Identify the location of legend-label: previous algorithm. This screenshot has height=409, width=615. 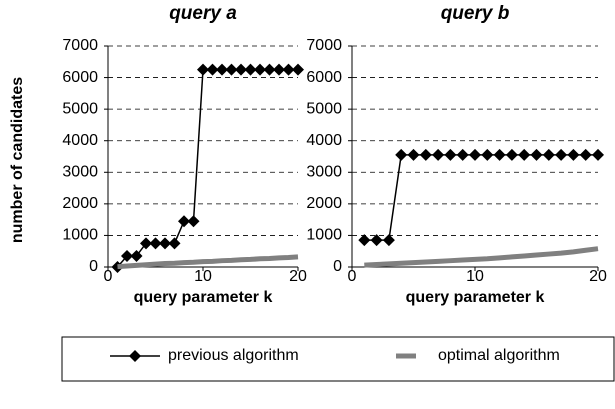
(233, 355).